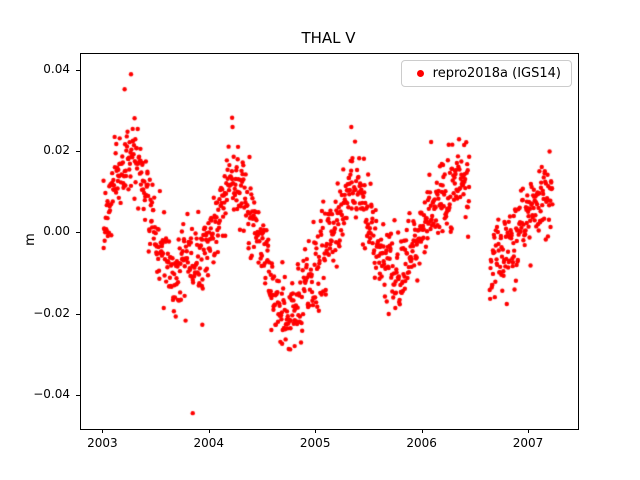  Describe the element at coordinates (315, 443) in the screenshot. I see `x-tick-label: 2005` at that location.